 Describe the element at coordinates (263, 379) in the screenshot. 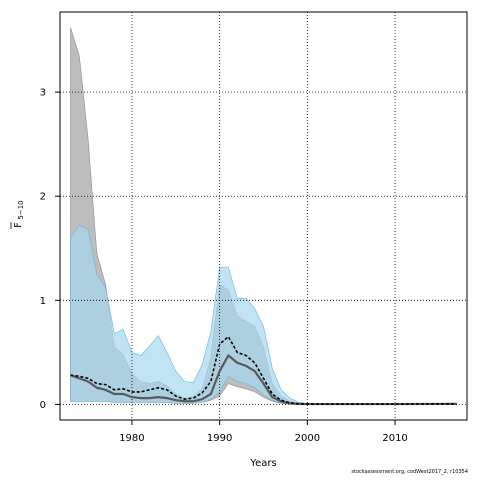

I see `median-line-gray` at that location.